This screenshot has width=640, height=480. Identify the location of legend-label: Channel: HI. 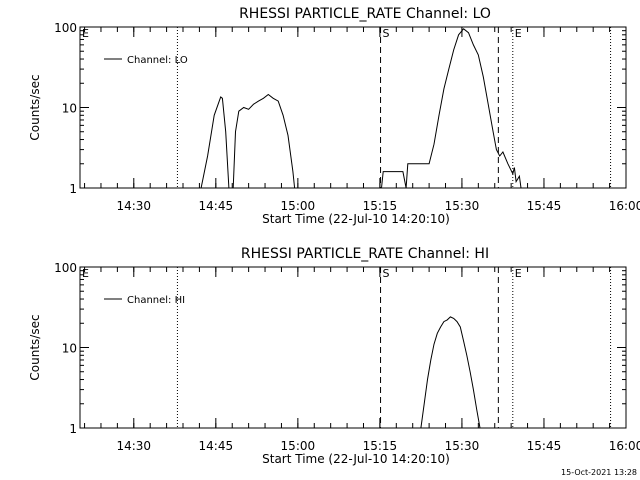
(156, 300).